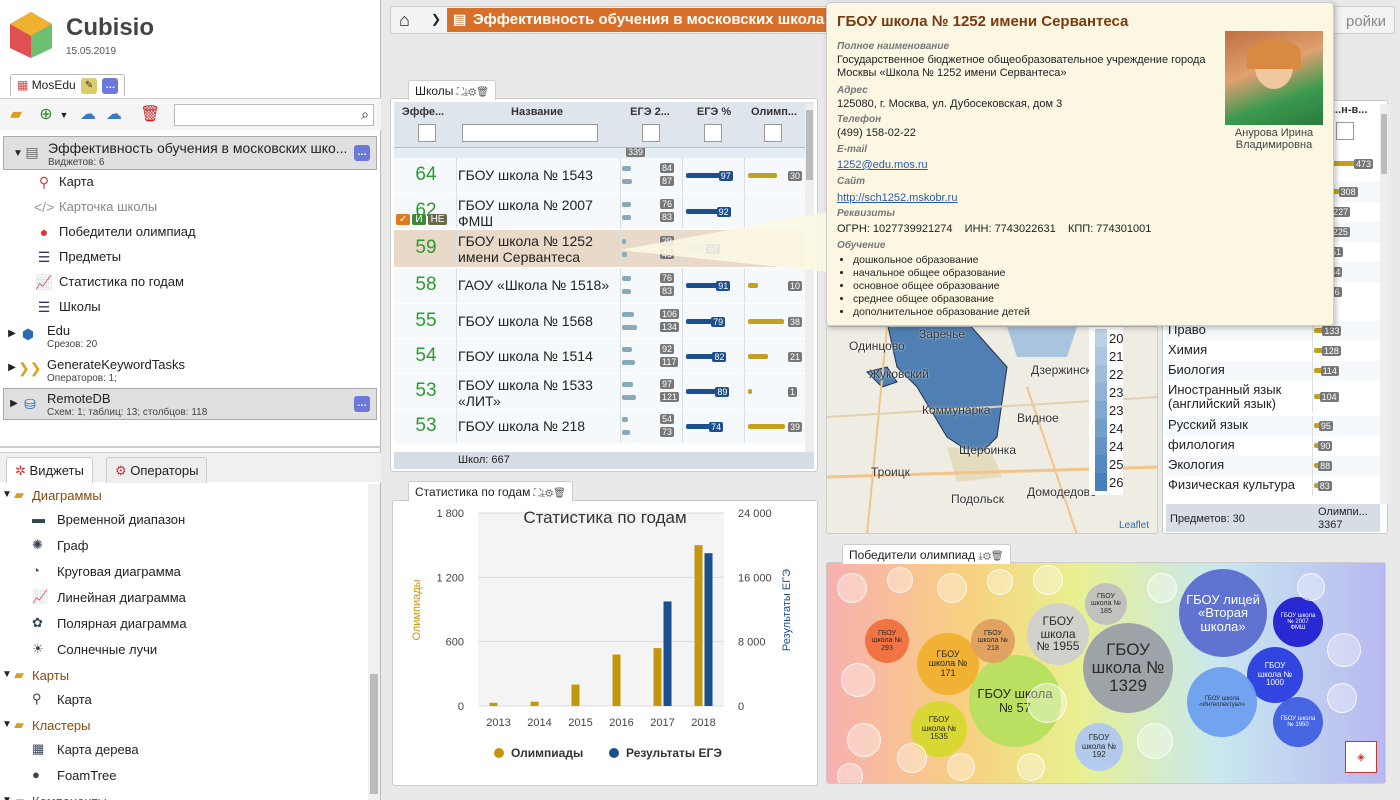 This screenshot has height=800, width=1400. Describe the element at coordinates (604, 321) in the screenshot. I see `table-row: 55 ГБОУ школа № 1568 106 134 79 38` at that location.